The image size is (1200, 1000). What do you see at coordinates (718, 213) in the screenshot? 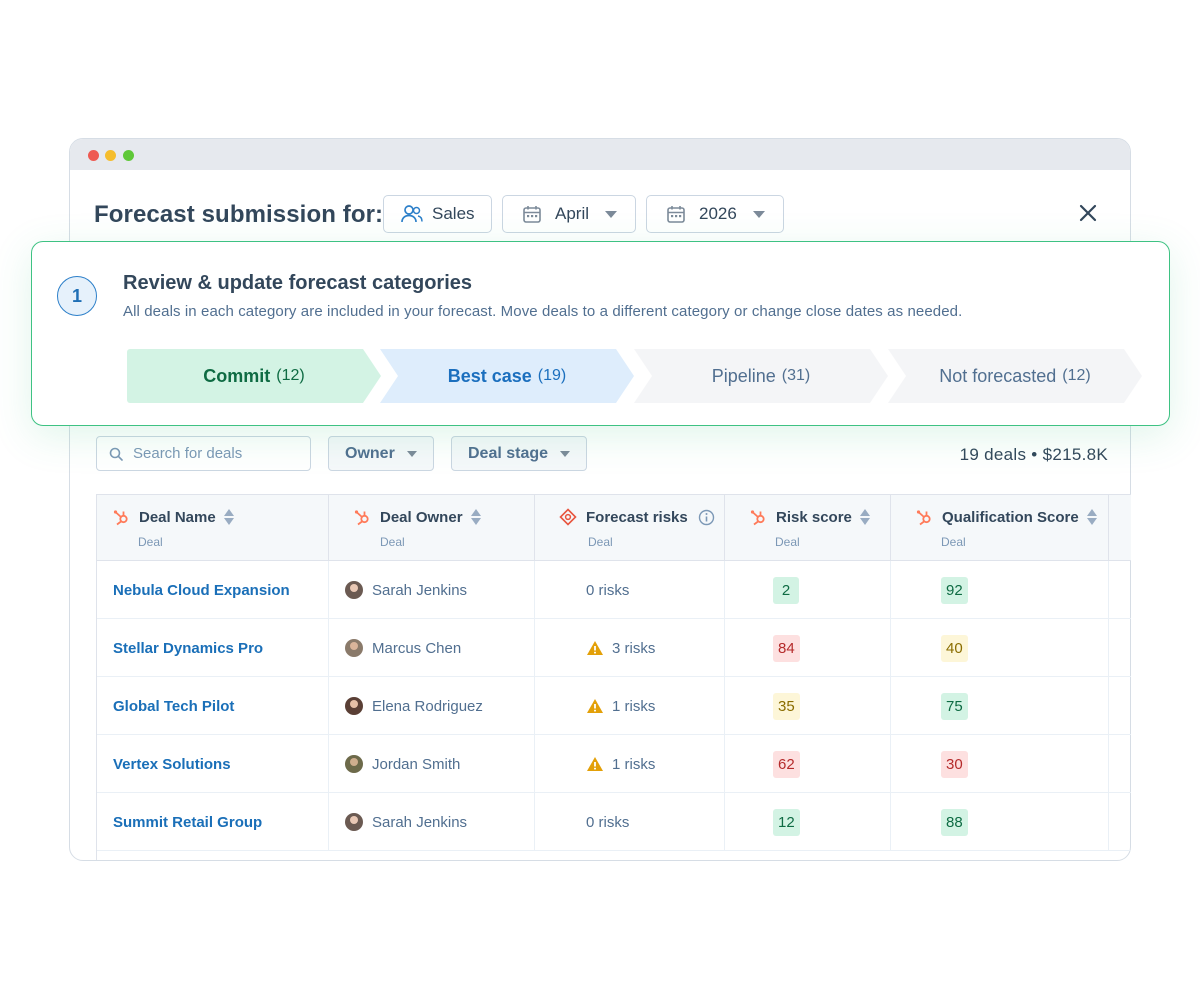
I see `year-value: 2026` at bounding box center [718, 213].